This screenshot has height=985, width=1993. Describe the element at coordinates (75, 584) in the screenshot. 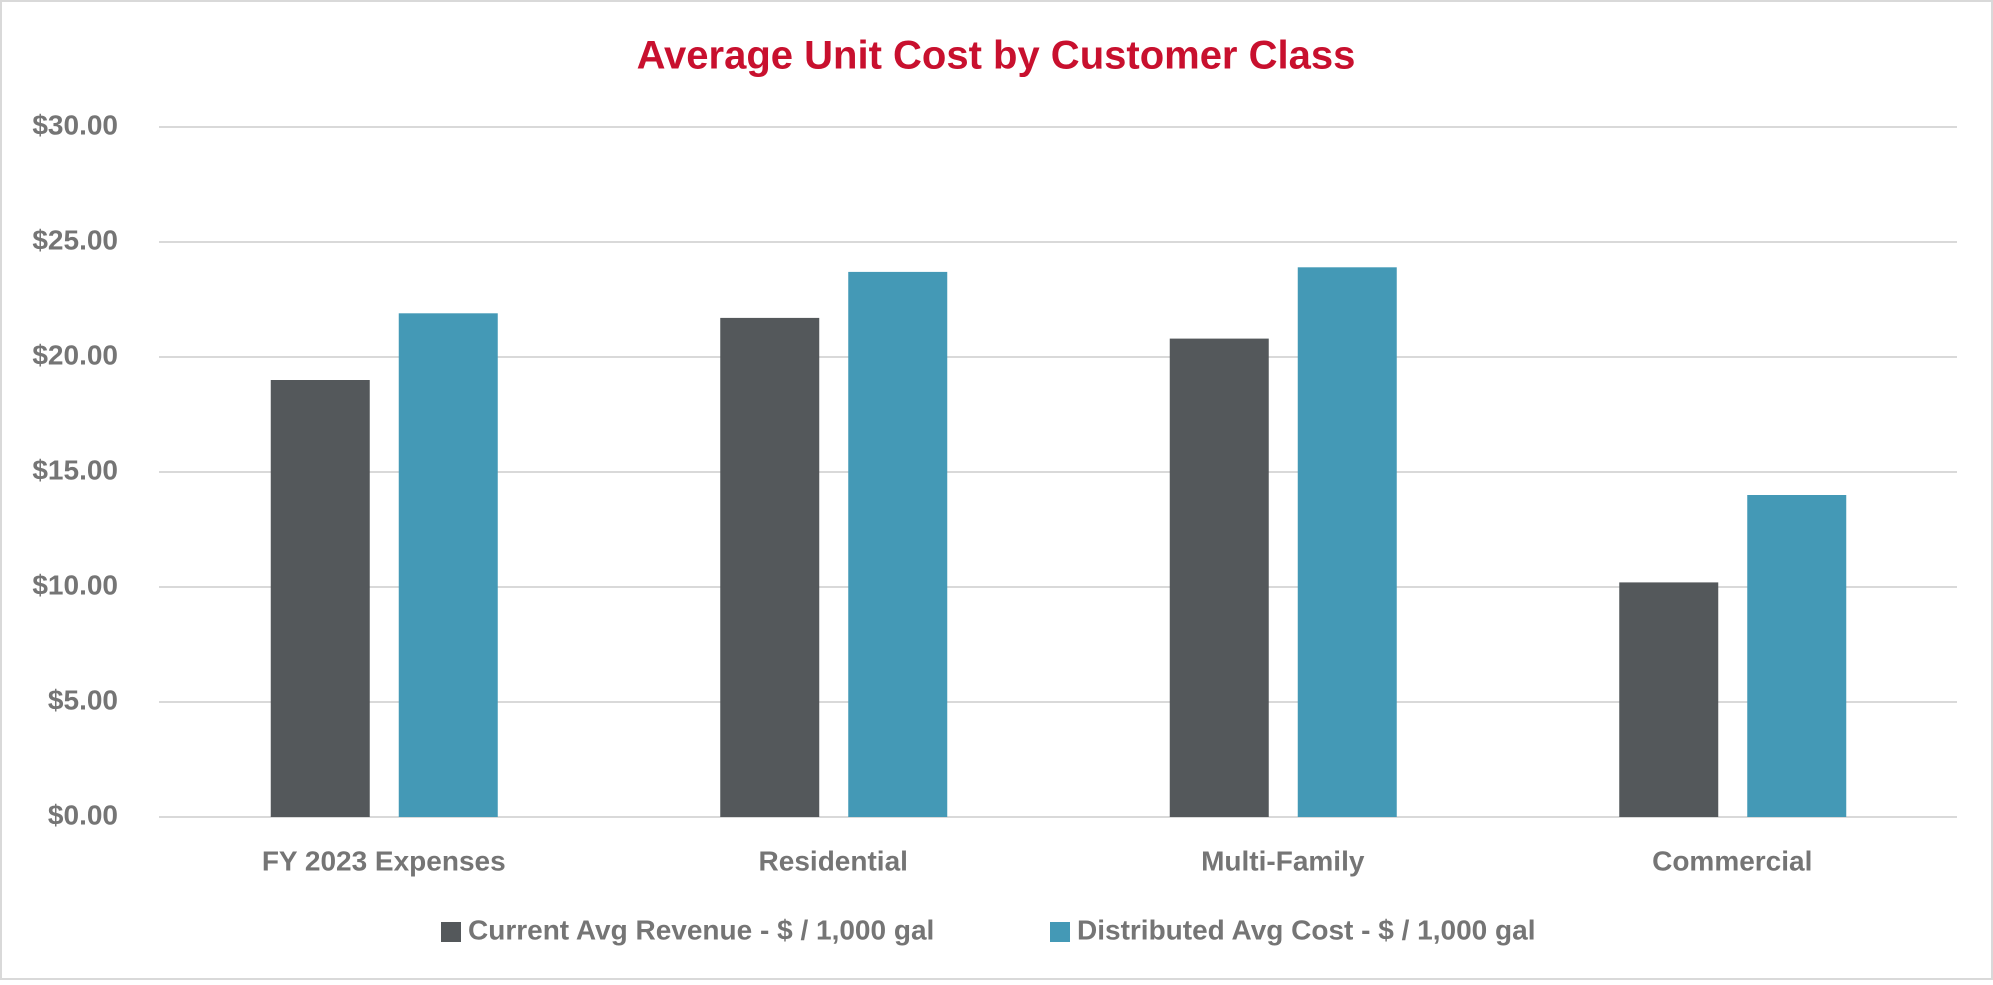

I see `y-tick-label: $10.00` at that location.